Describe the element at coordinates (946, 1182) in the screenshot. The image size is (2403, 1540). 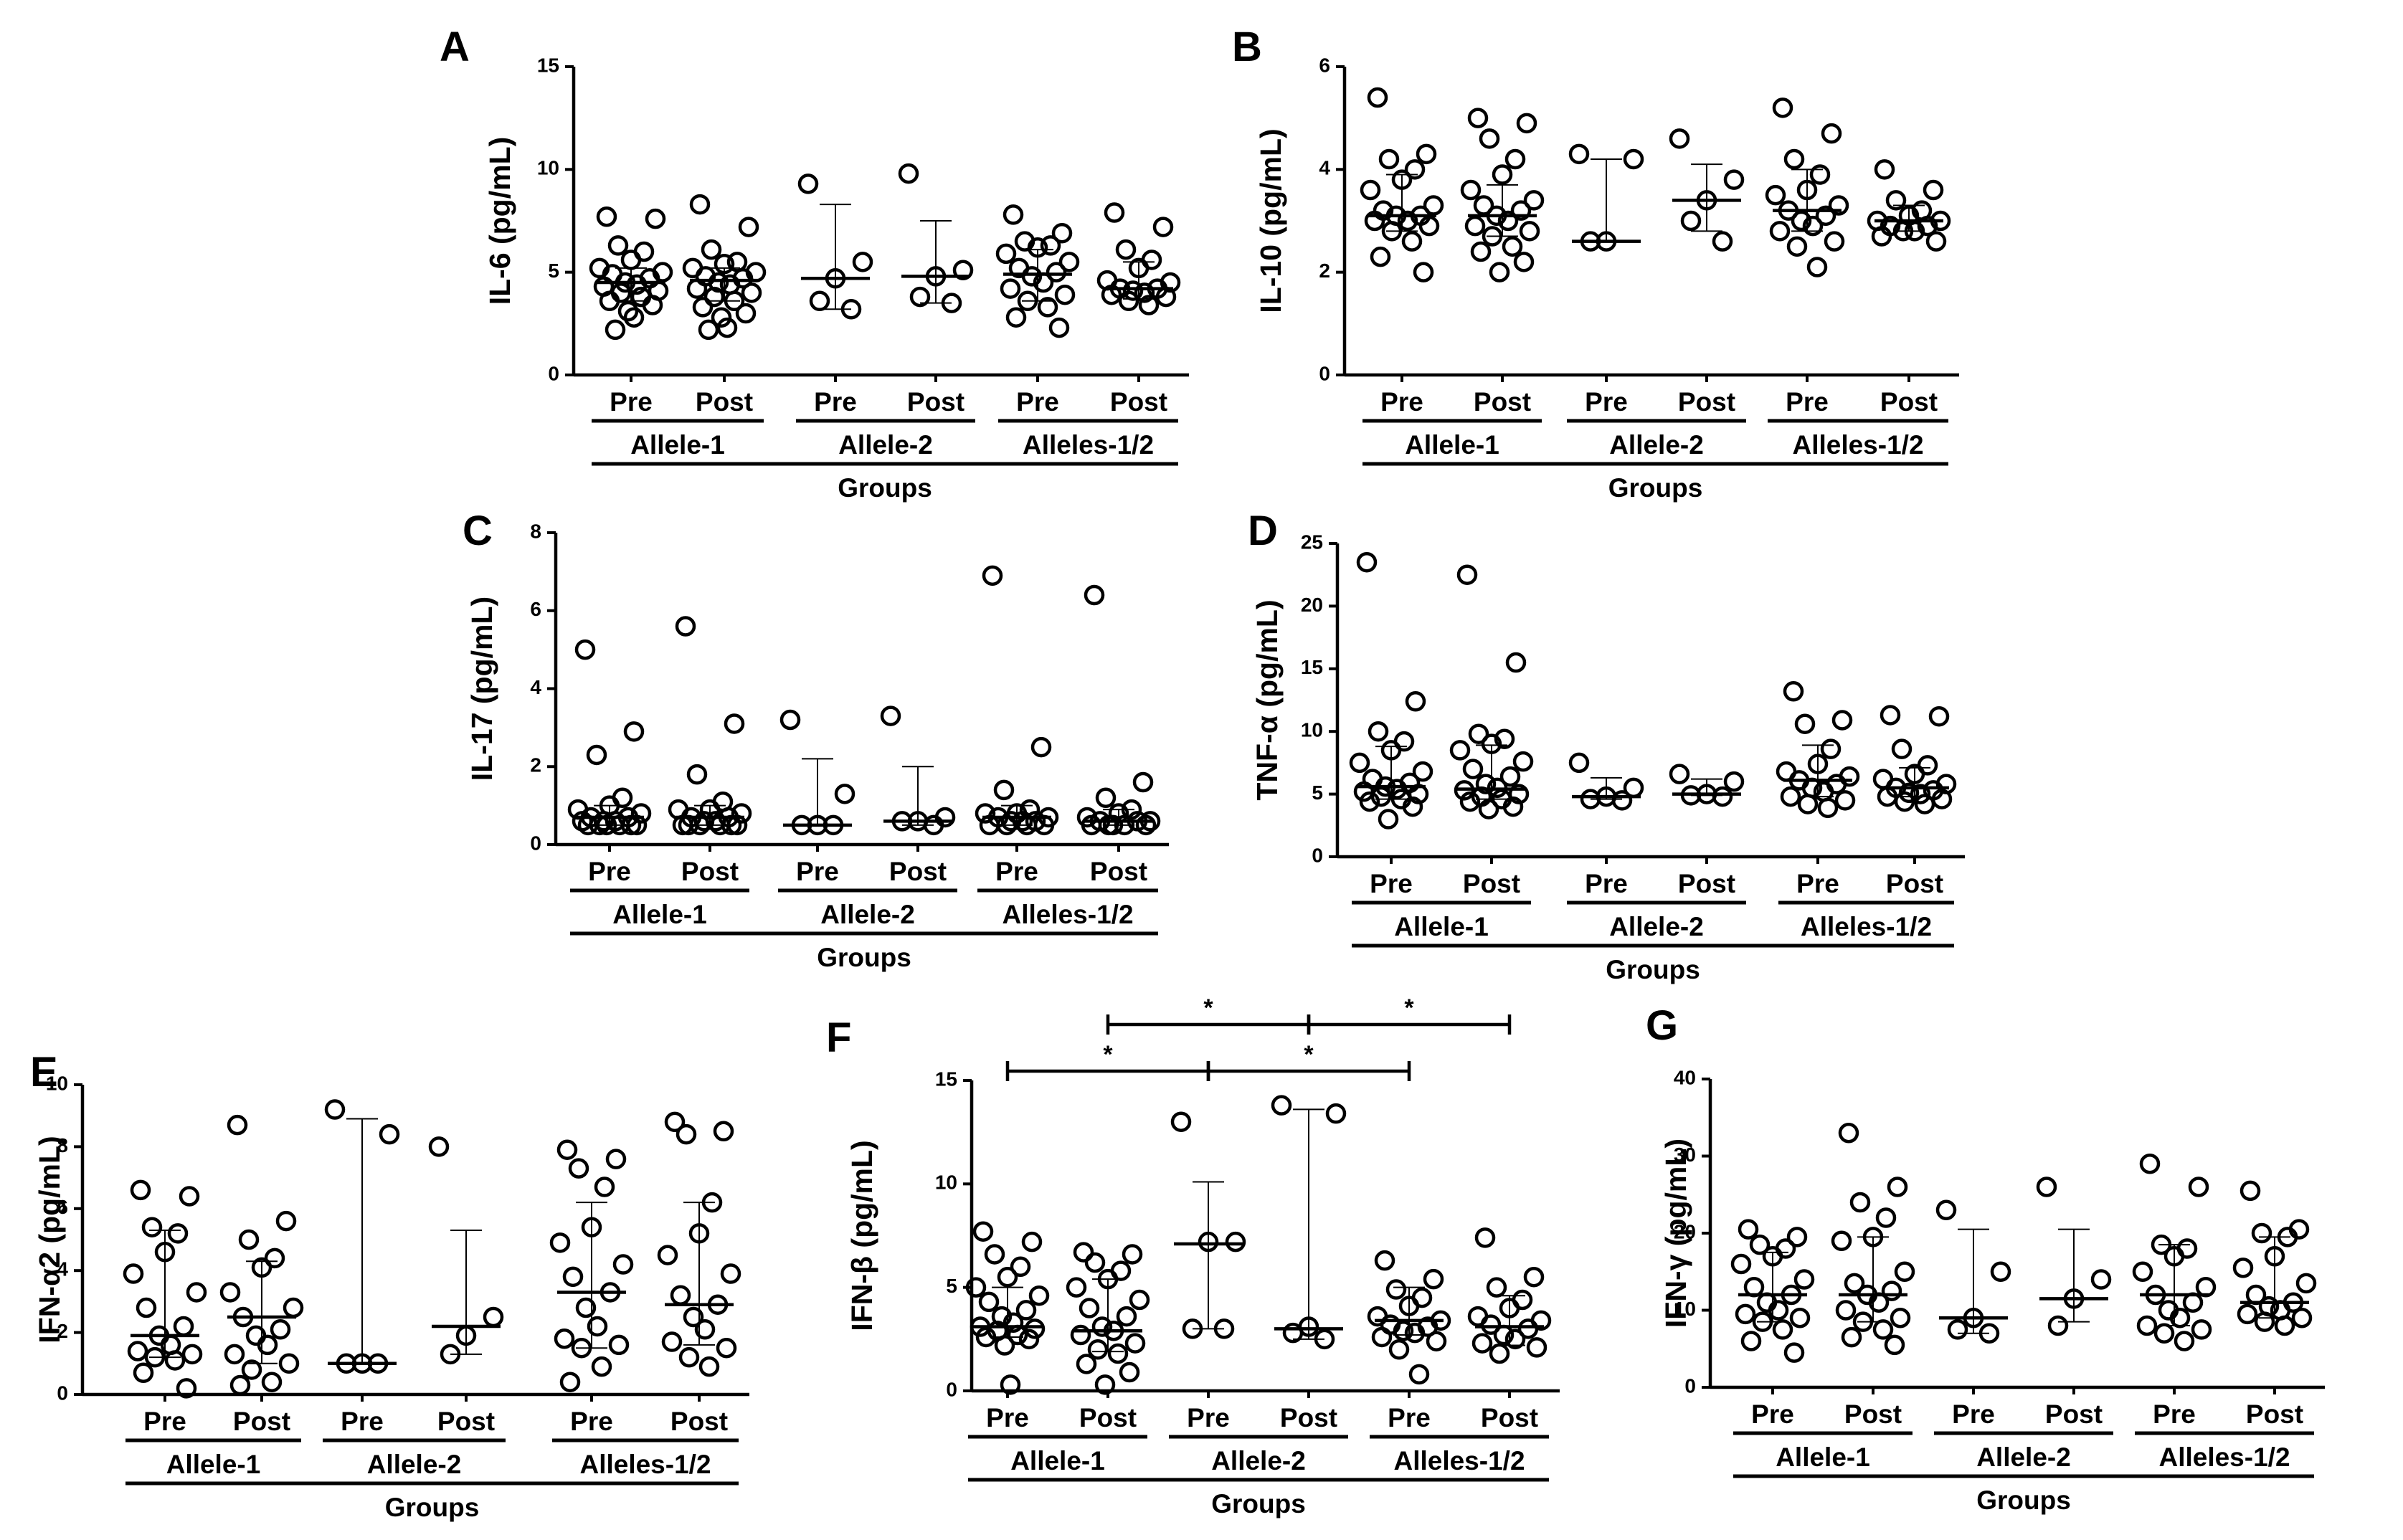
I see `y-tick-label: 10` at that location.